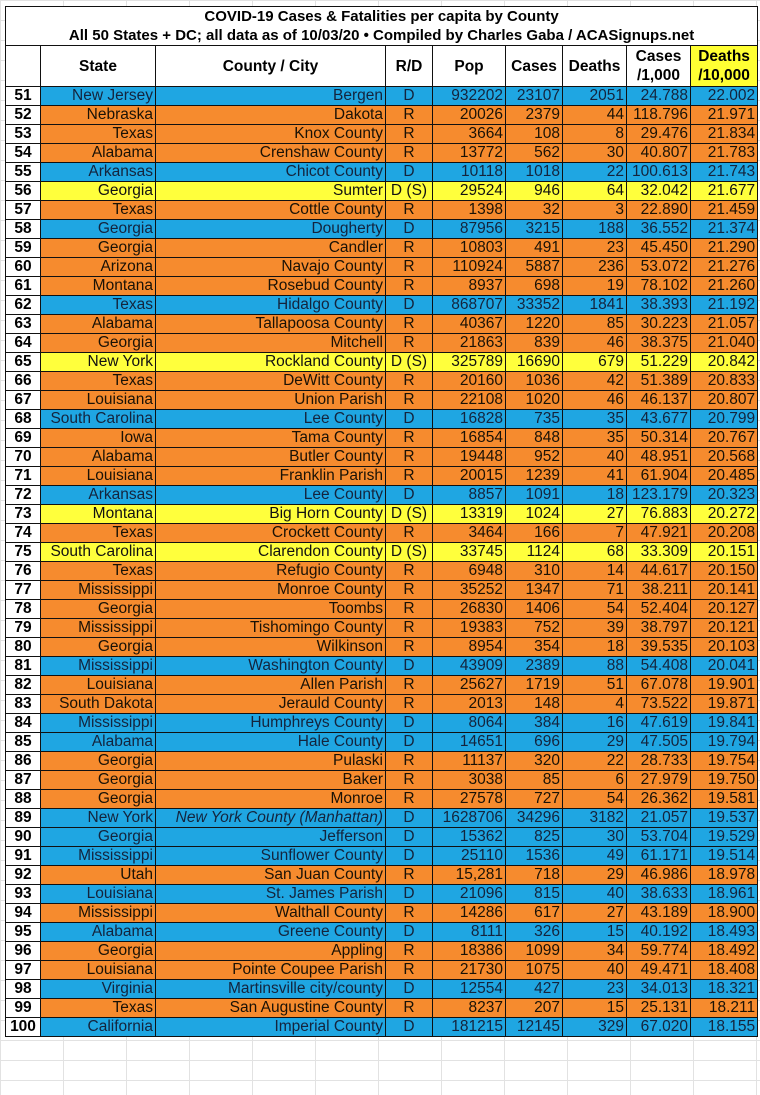  Describe the element at coordinates (270, 267) in the screenshot. I see `cell-county: Navajo County` at that location.